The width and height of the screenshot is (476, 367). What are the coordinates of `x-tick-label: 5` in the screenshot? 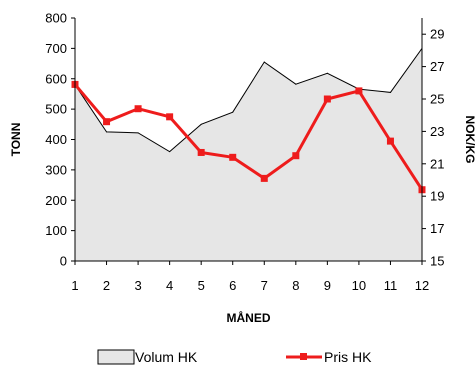 It's located at (201, 285).